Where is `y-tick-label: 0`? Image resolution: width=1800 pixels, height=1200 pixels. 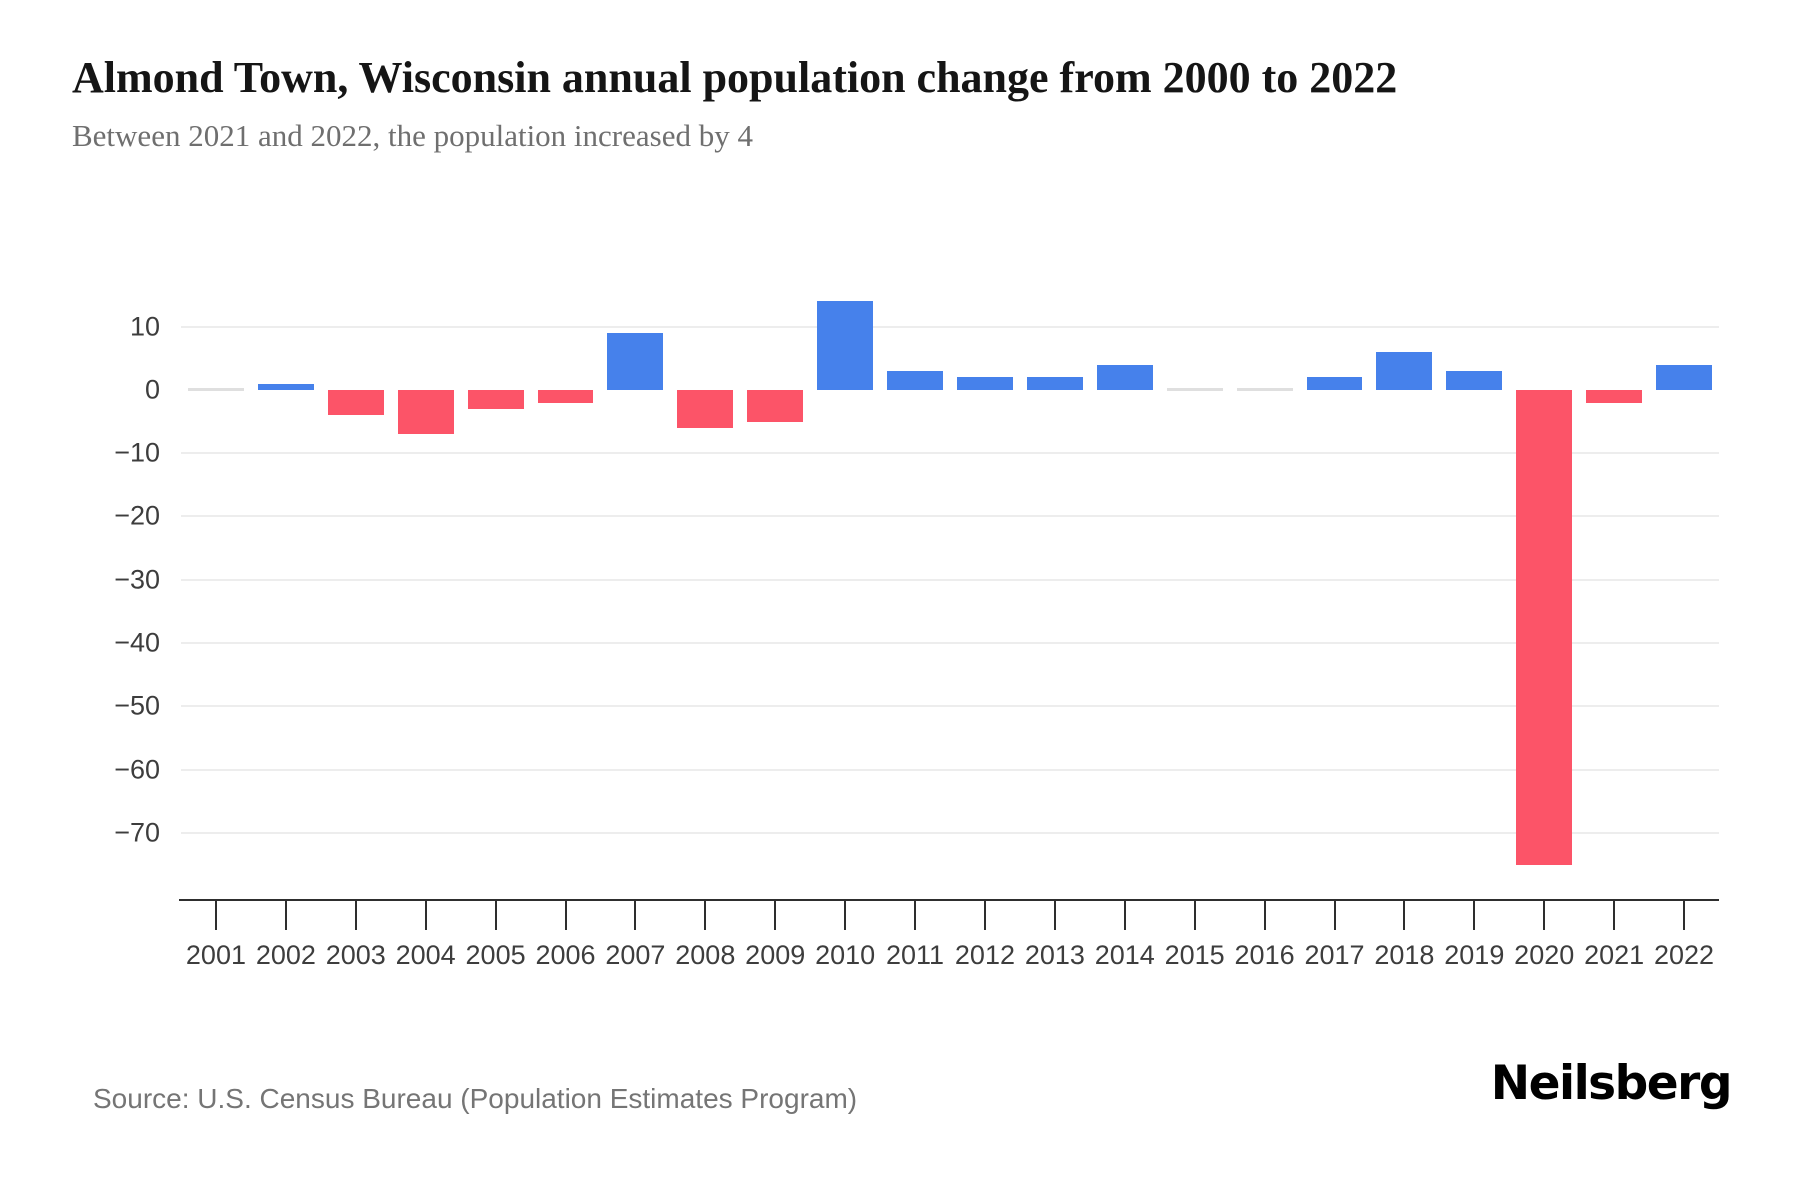
y-tick-label: 0 is located at coordinates (152, 389).